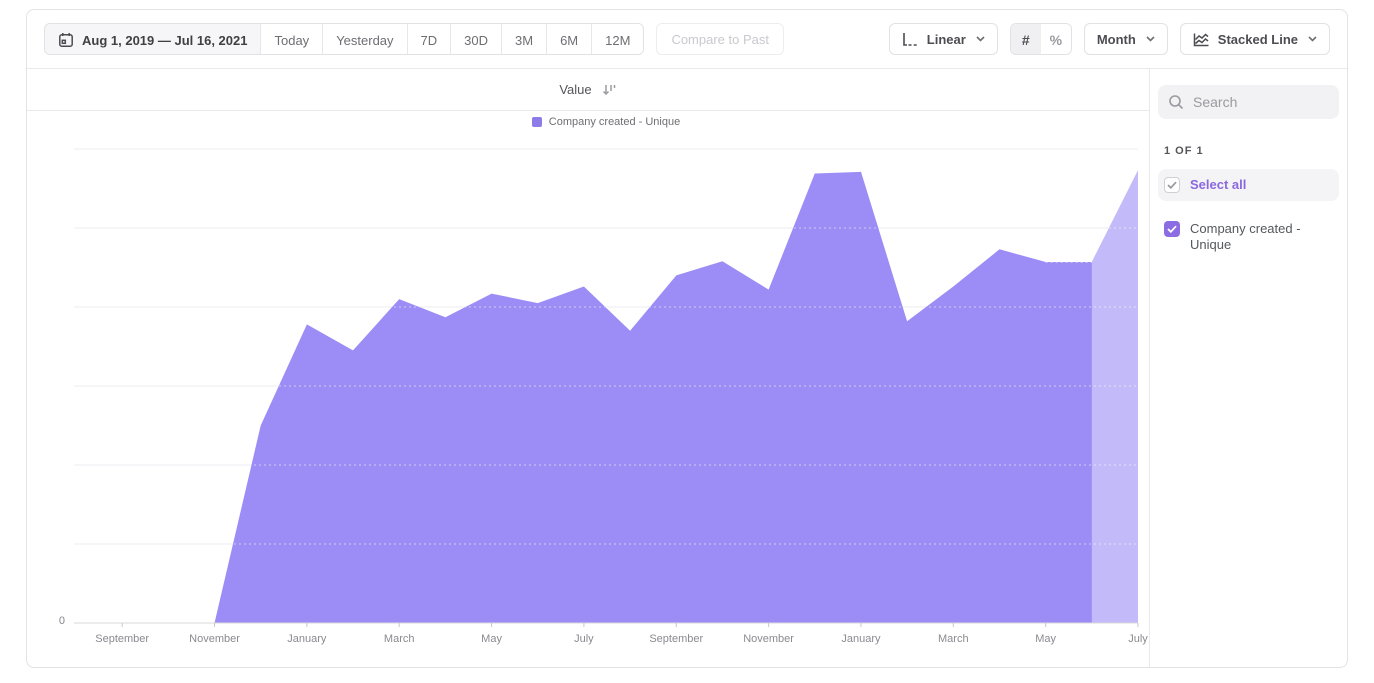 This screenshot has width=1374, height=683. What do you see at coordinates (575, 89) in the screenshot?
I see `value-sort-label: Value` at bounding box center [575, 89].